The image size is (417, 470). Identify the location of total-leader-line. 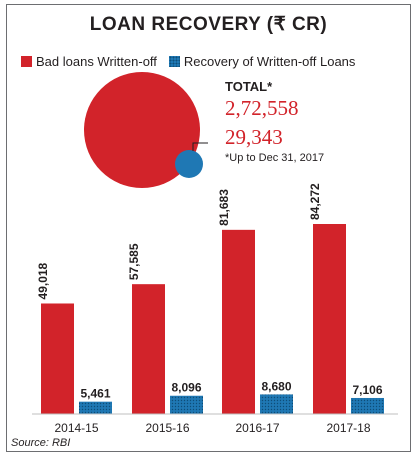
(200, 146).